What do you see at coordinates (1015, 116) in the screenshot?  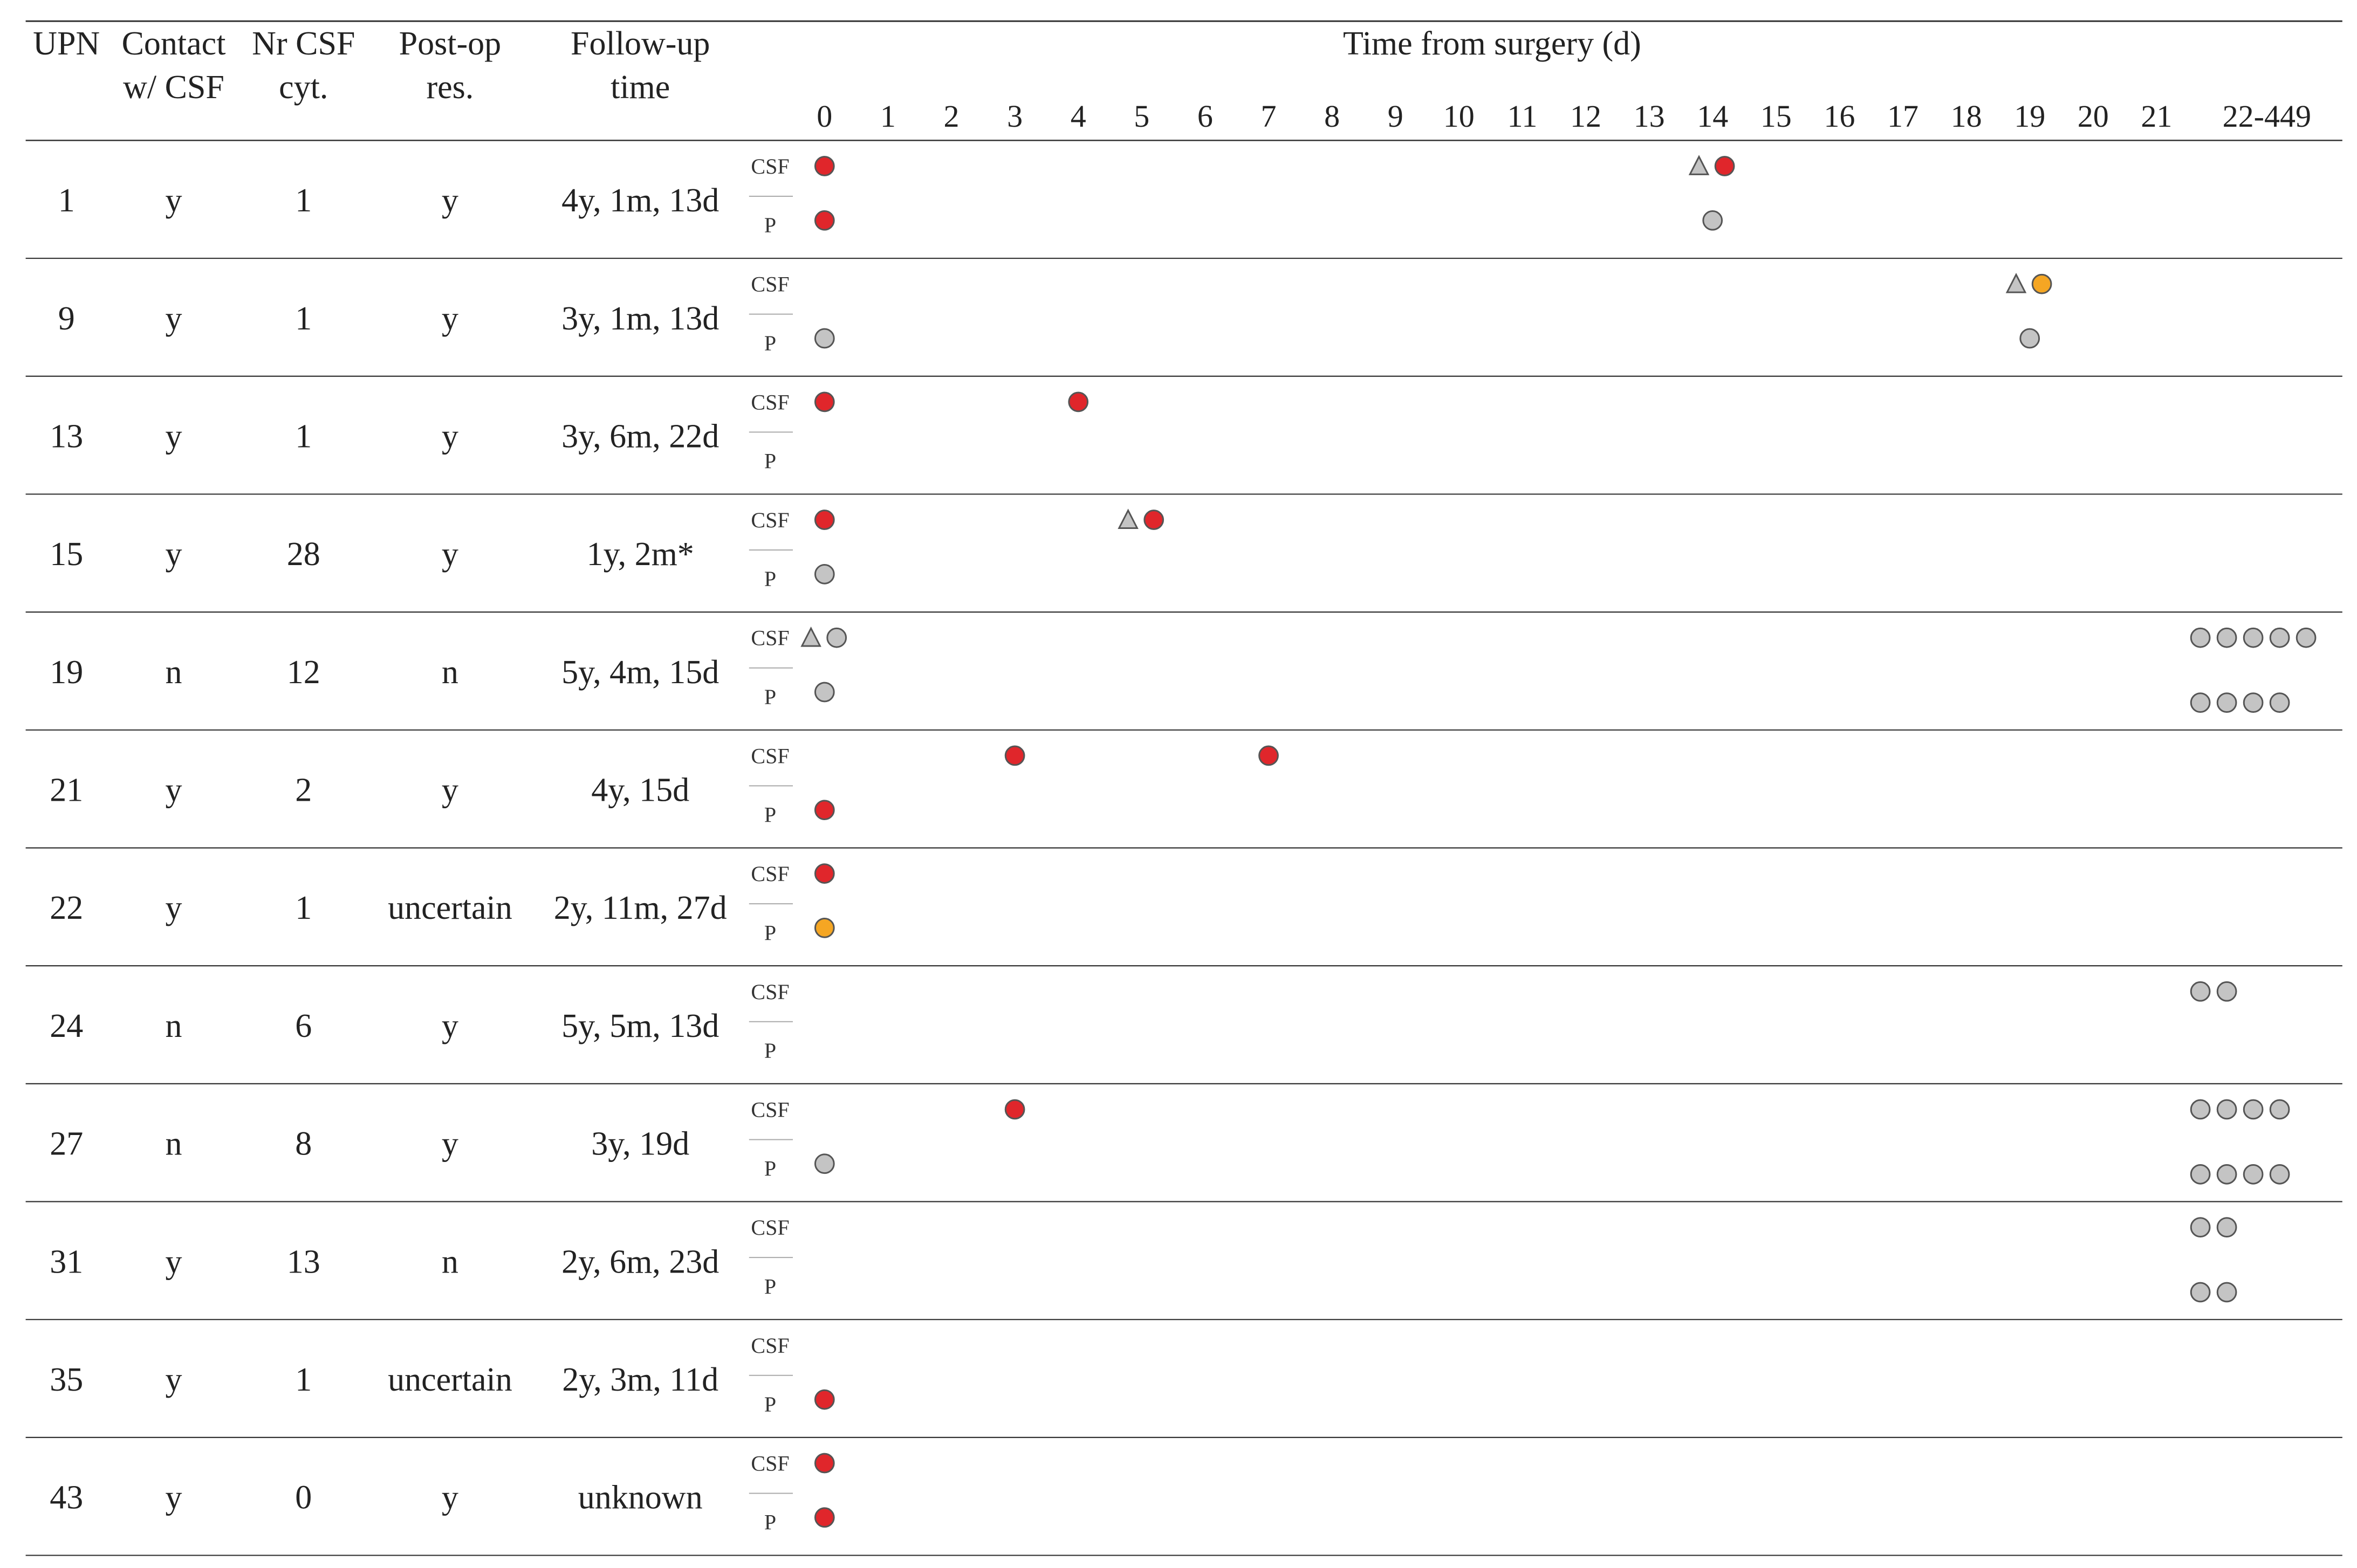 I see `day-tick-label: 3` at bounding box center [1015, 116].